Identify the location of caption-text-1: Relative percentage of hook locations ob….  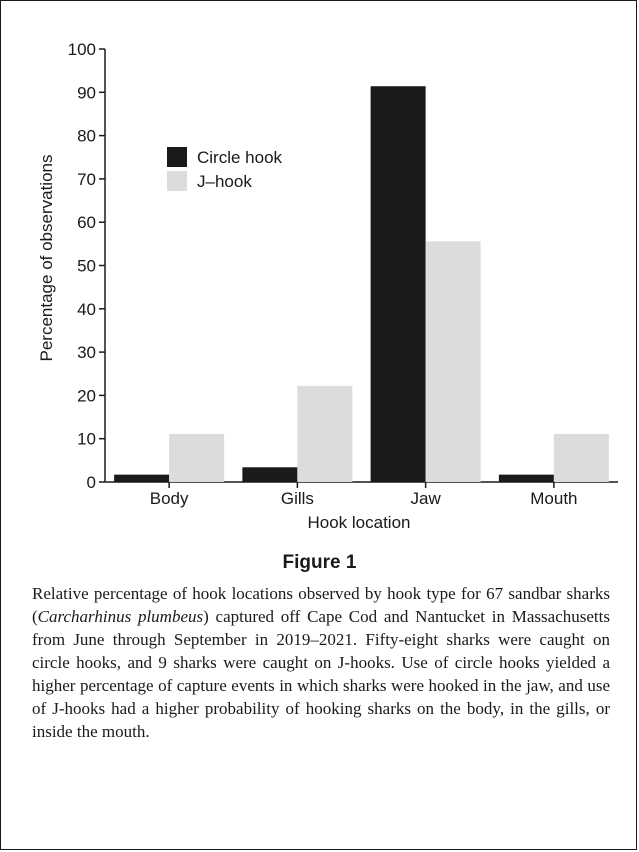
(321, 605).